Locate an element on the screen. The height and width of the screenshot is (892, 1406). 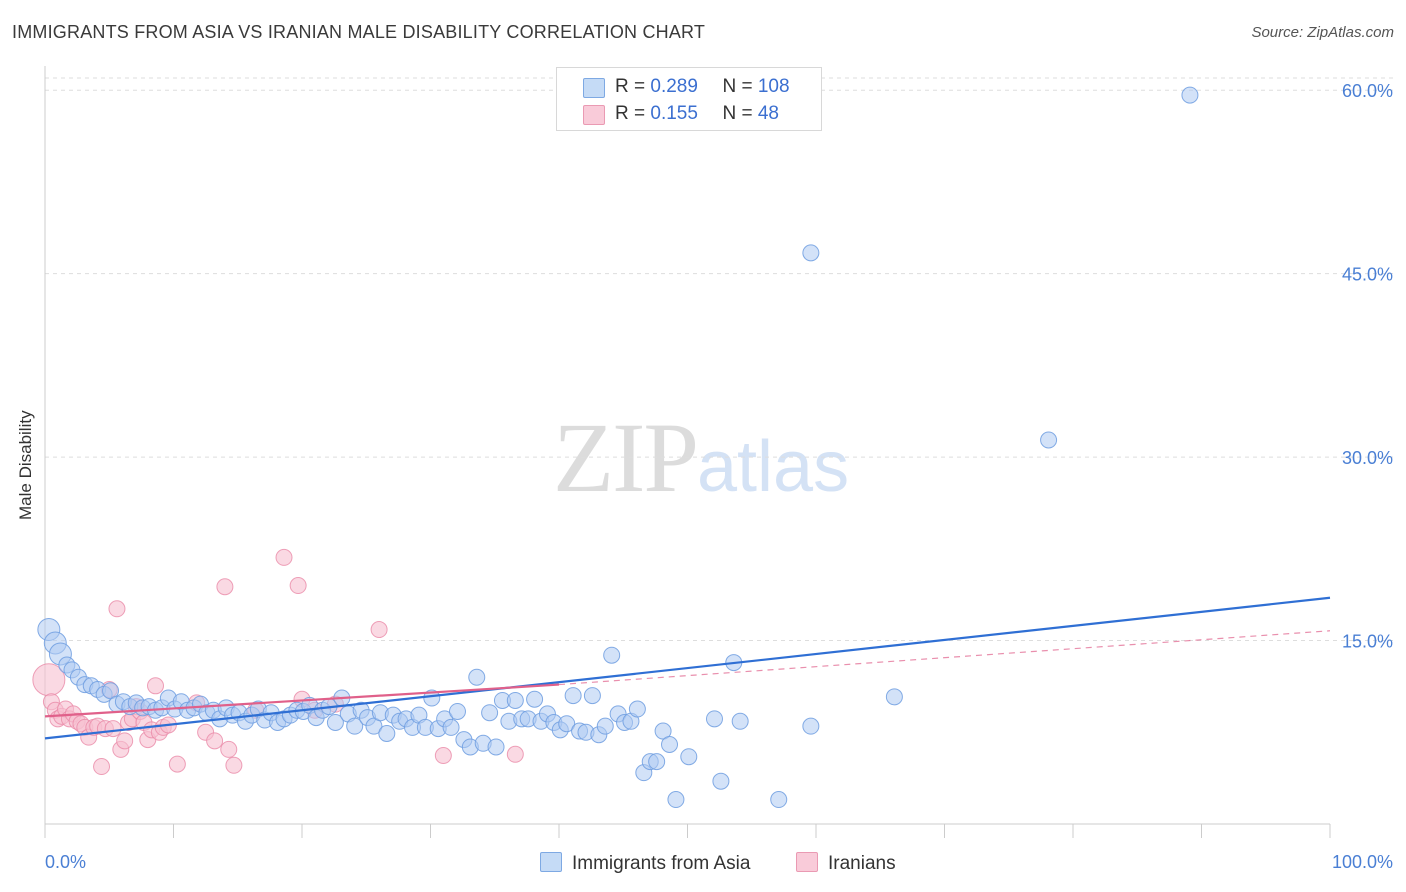
y-tick-label: 30.0% is located at coordinates (1367, 458).